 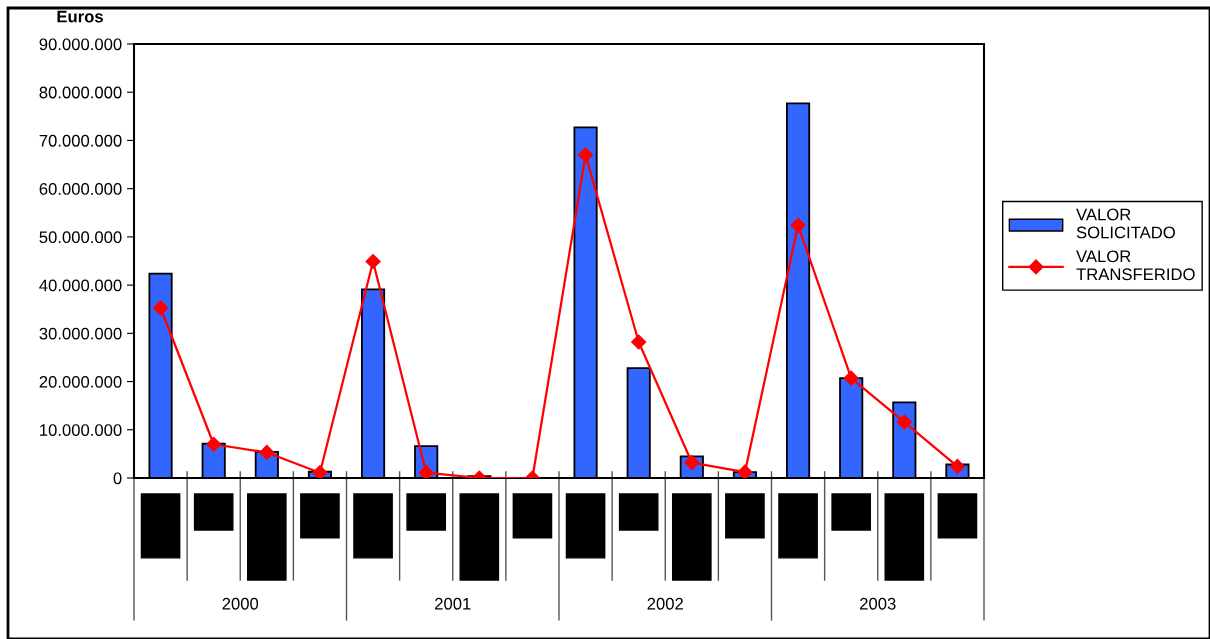 I want to click on y-tick-label: 90.000.000, so click(x=80, y=44).